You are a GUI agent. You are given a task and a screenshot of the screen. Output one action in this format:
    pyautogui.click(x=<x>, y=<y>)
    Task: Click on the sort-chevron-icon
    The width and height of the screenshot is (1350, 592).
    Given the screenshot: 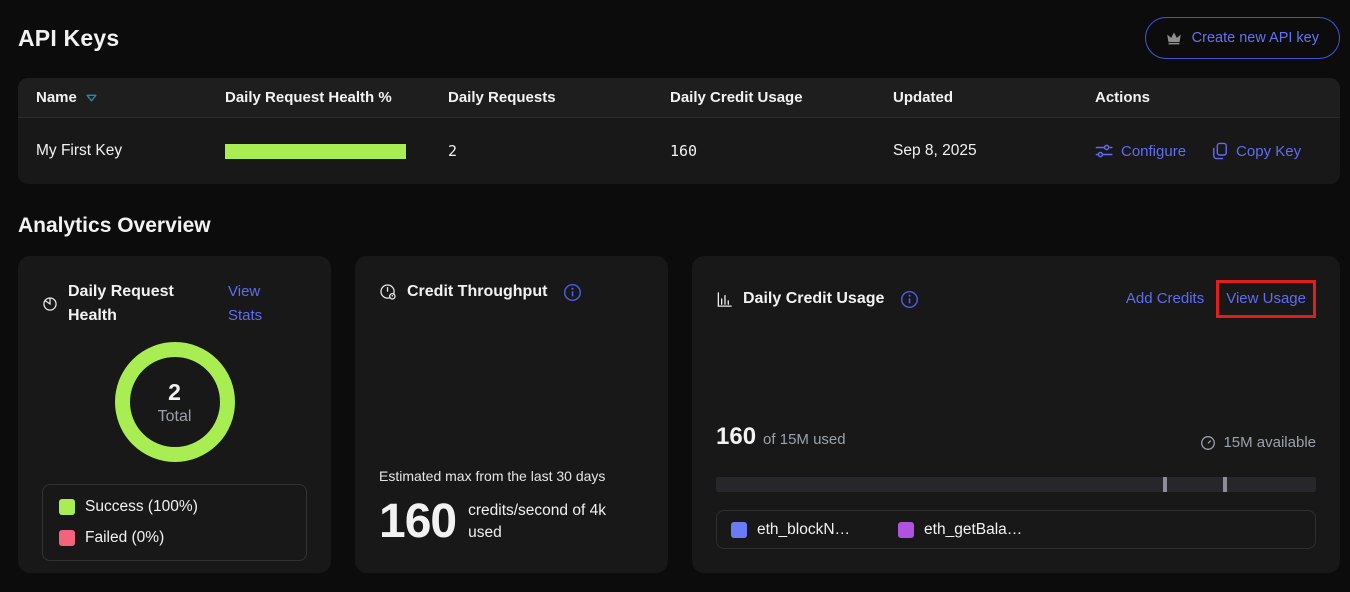 What is the action you would take?
    pyautogui.click(x=91, y=98)
    